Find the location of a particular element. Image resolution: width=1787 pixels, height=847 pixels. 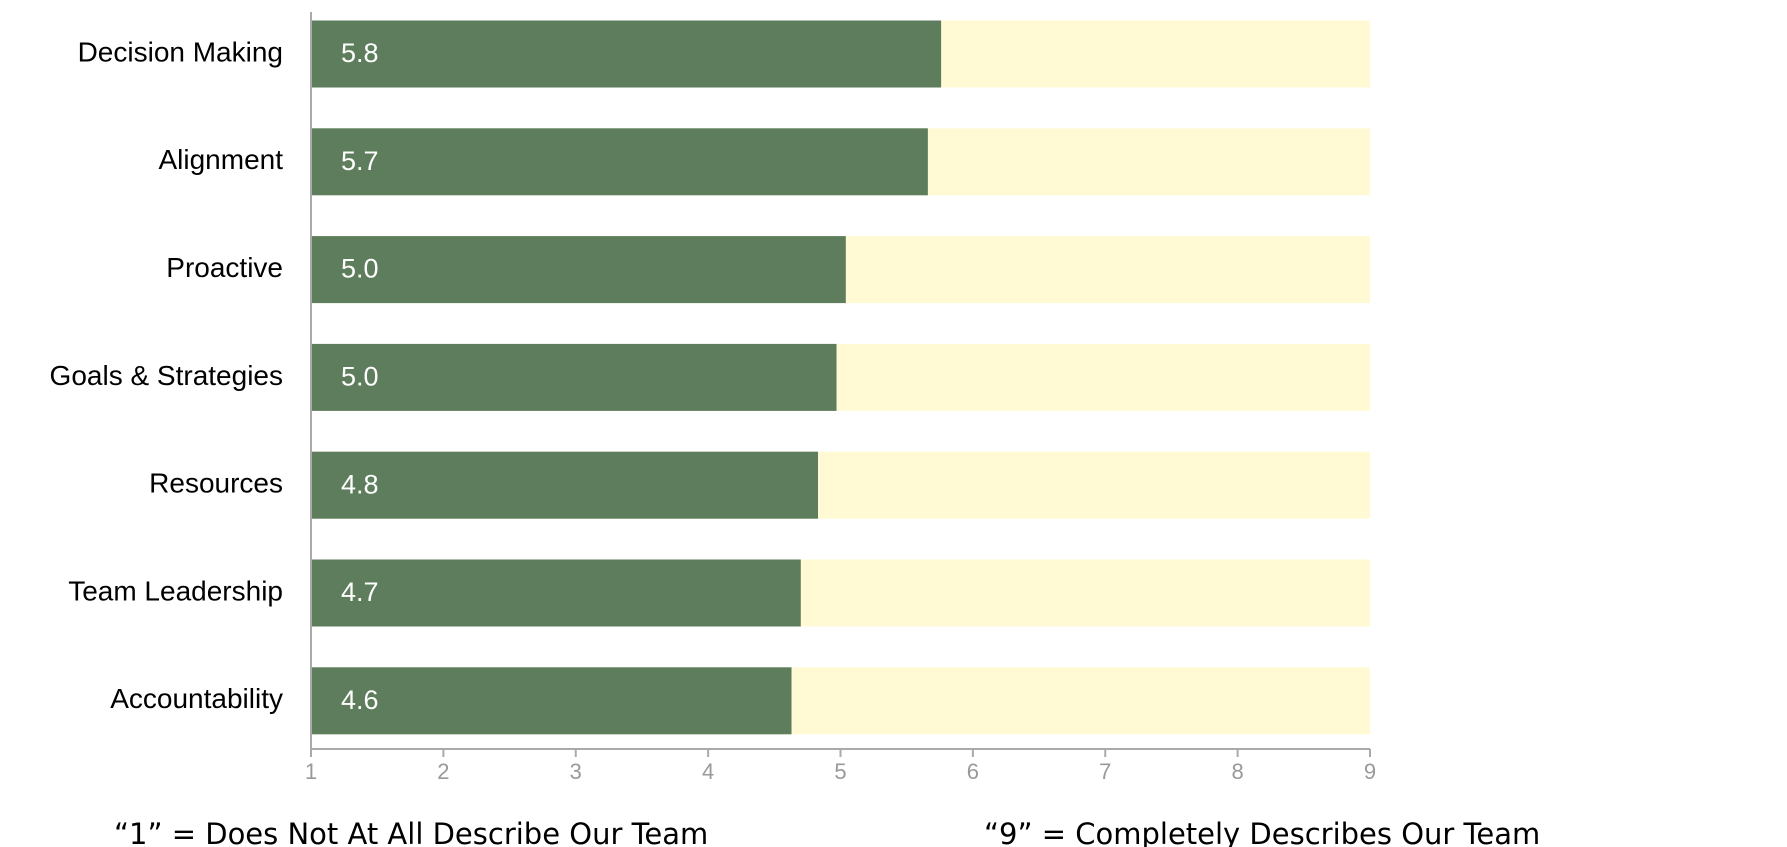

scale-note-low: “1” = Does Not At All Describe Our Team is located at coordinates (411, 832).